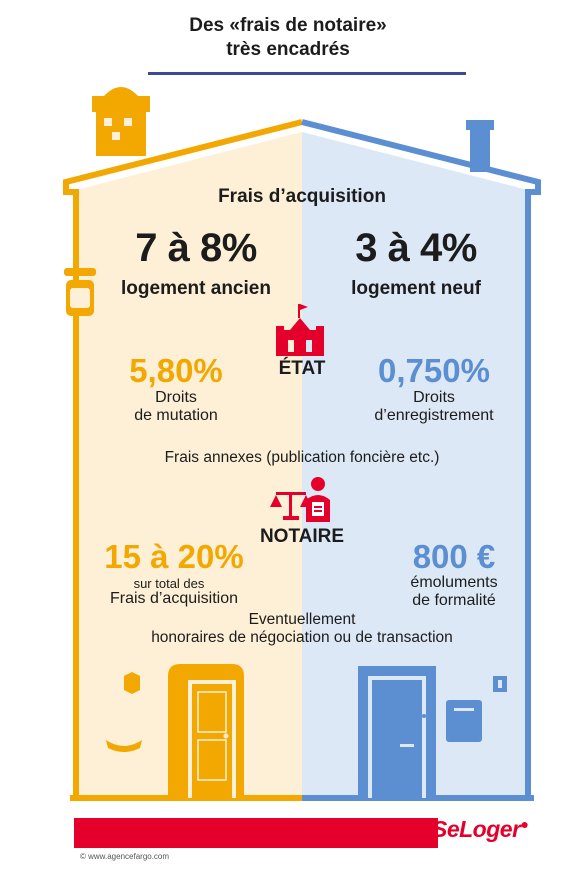 This screenshot has width=576, height=872. I want to click on right-type: logement neuf, so click(416, 288).